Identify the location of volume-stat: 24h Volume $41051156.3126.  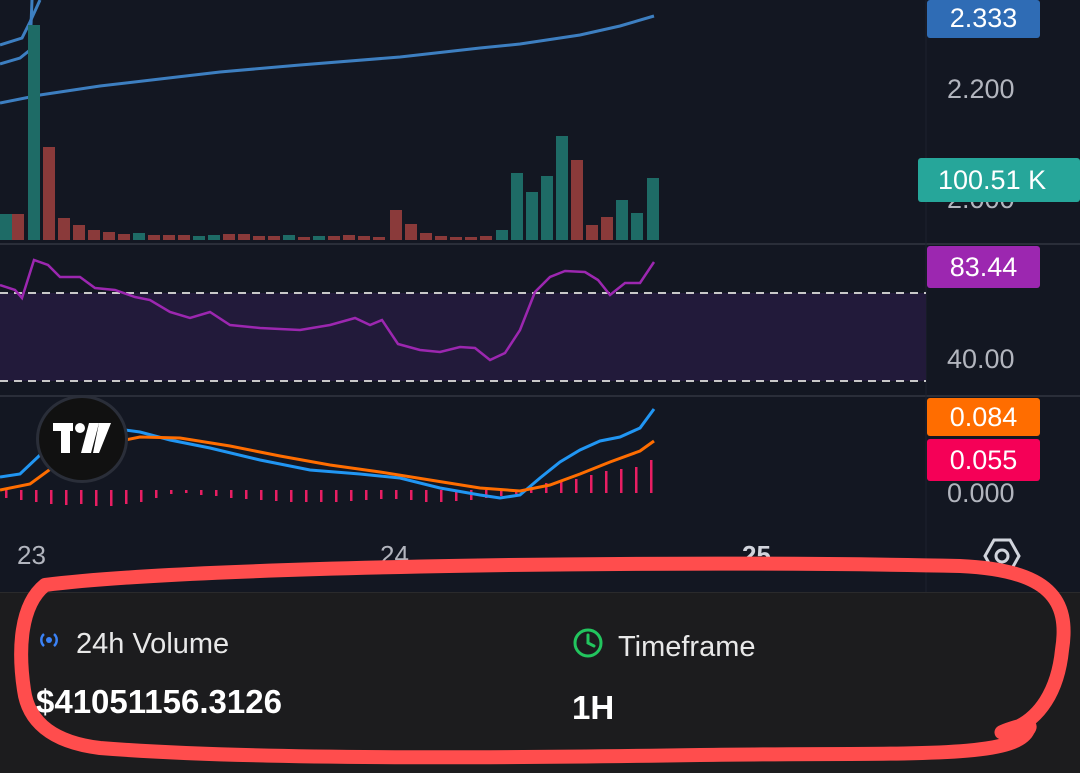
(159, 674).